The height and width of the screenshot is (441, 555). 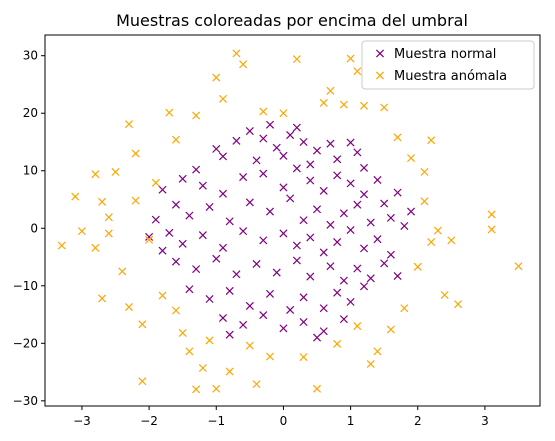 I want to click on y-axis-ticks: −30 −20 −10 0 10 20 30, so click(x=29, y=228).